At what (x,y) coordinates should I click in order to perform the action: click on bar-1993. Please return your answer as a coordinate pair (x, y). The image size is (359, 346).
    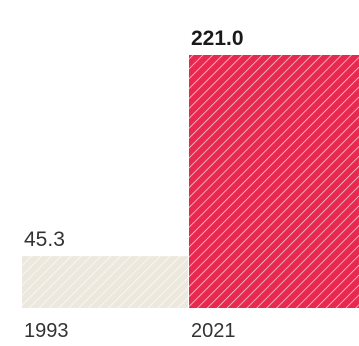
    Looking at the image, I should click on (105, 282).